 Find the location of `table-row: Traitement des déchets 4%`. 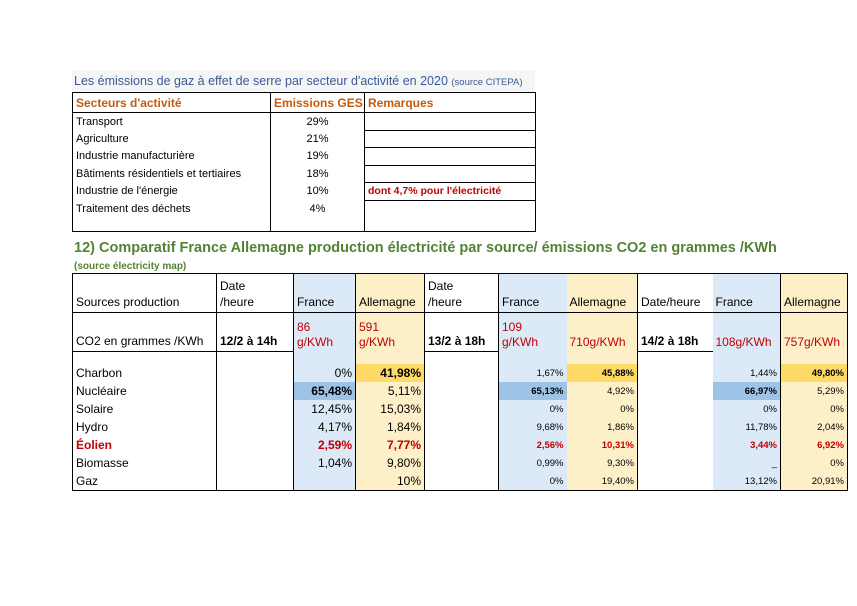

table-row: Traitement des déchets 4% is located at coordinates (304, 208).